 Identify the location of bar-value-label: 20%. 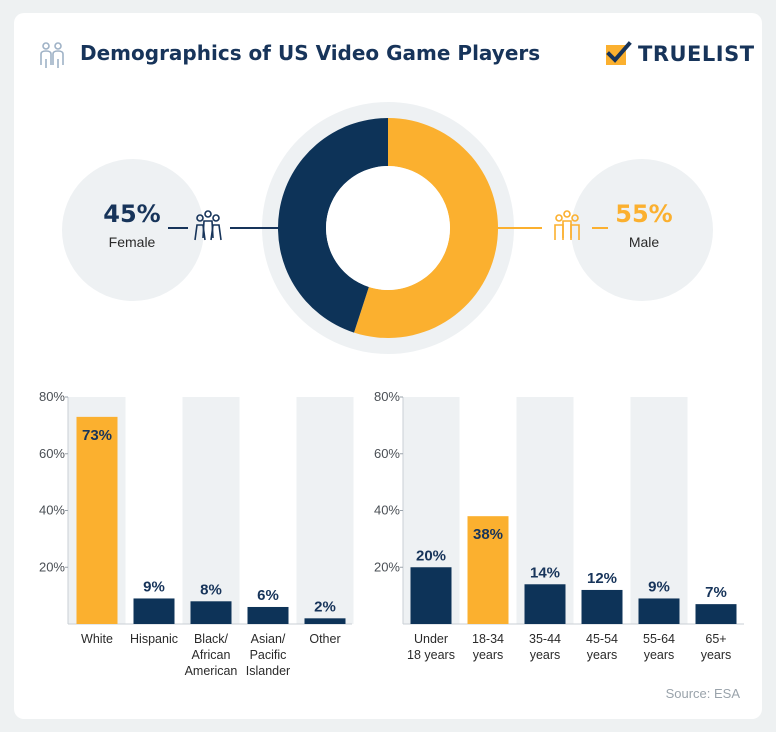
(431, 555).